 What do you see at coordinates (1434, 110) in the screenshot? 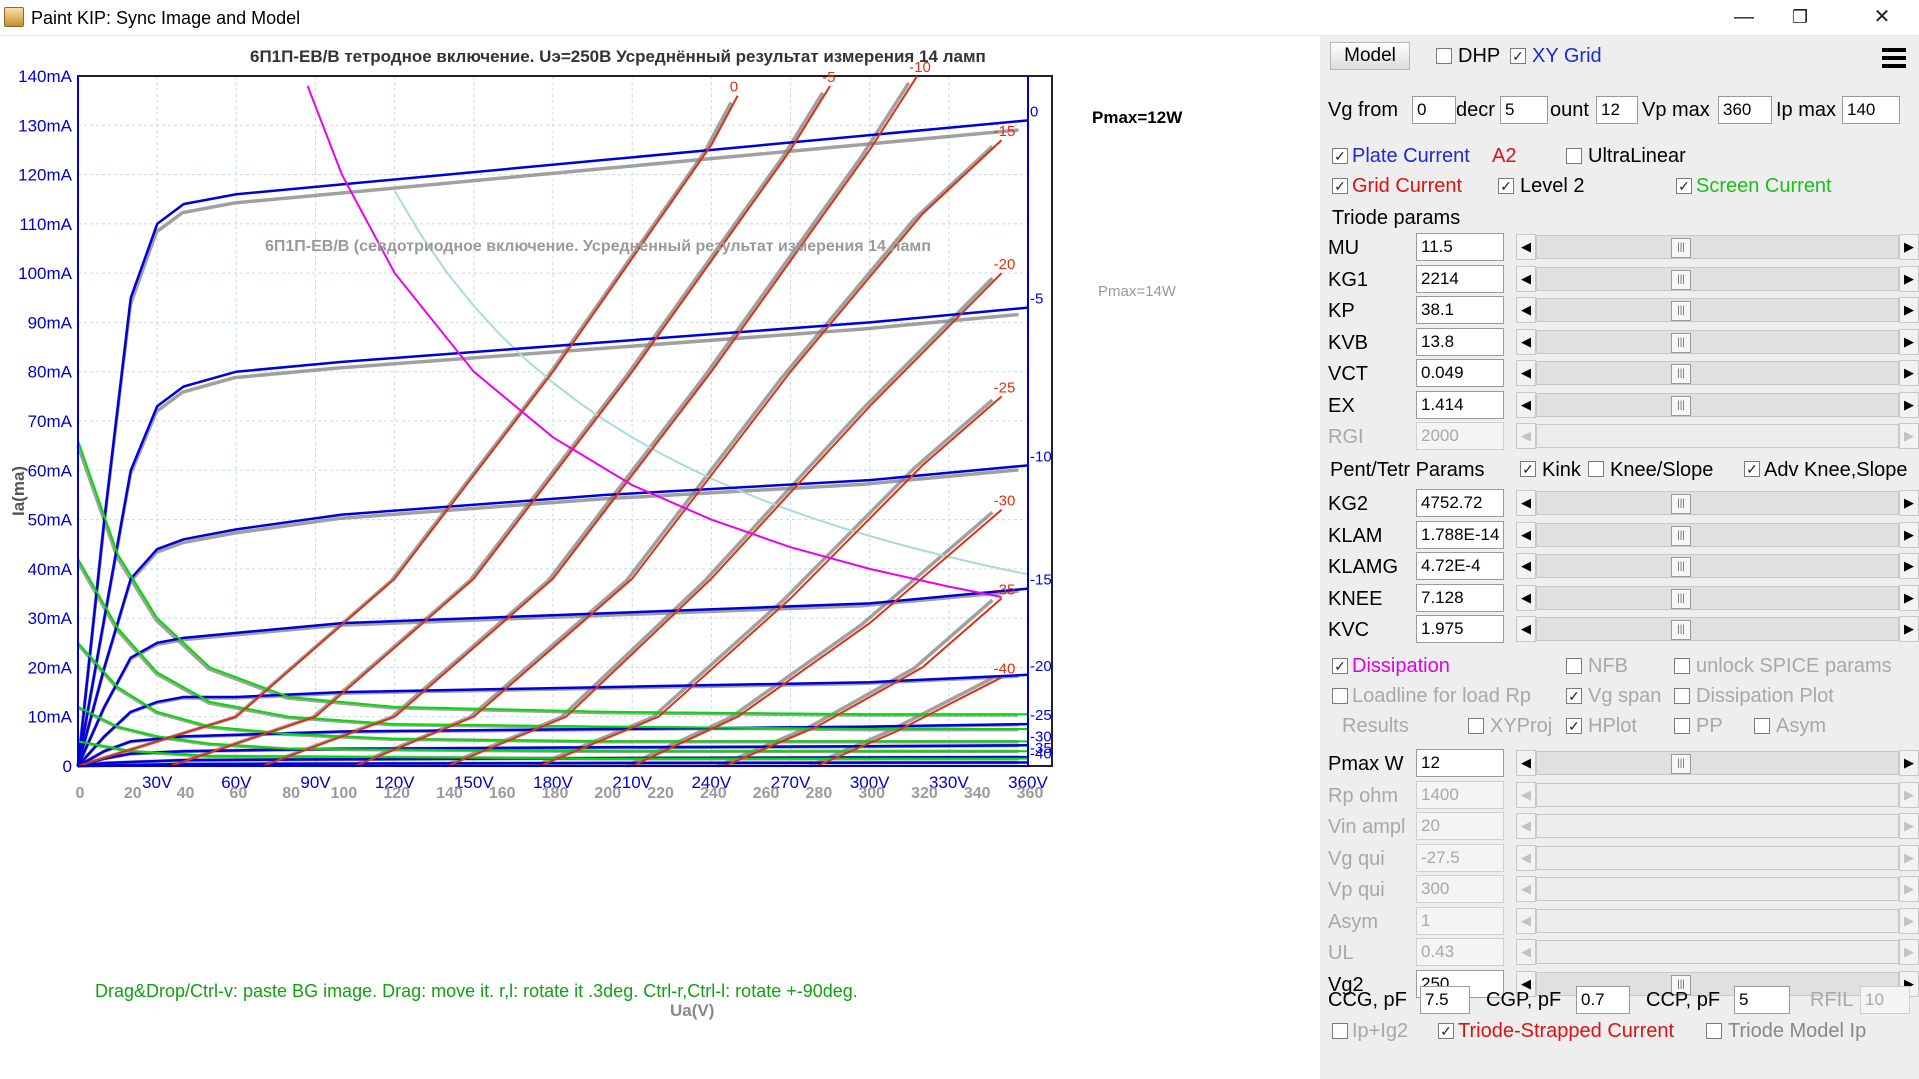
I see `vg-from-input: 0` at bounding box center [1434, 110].